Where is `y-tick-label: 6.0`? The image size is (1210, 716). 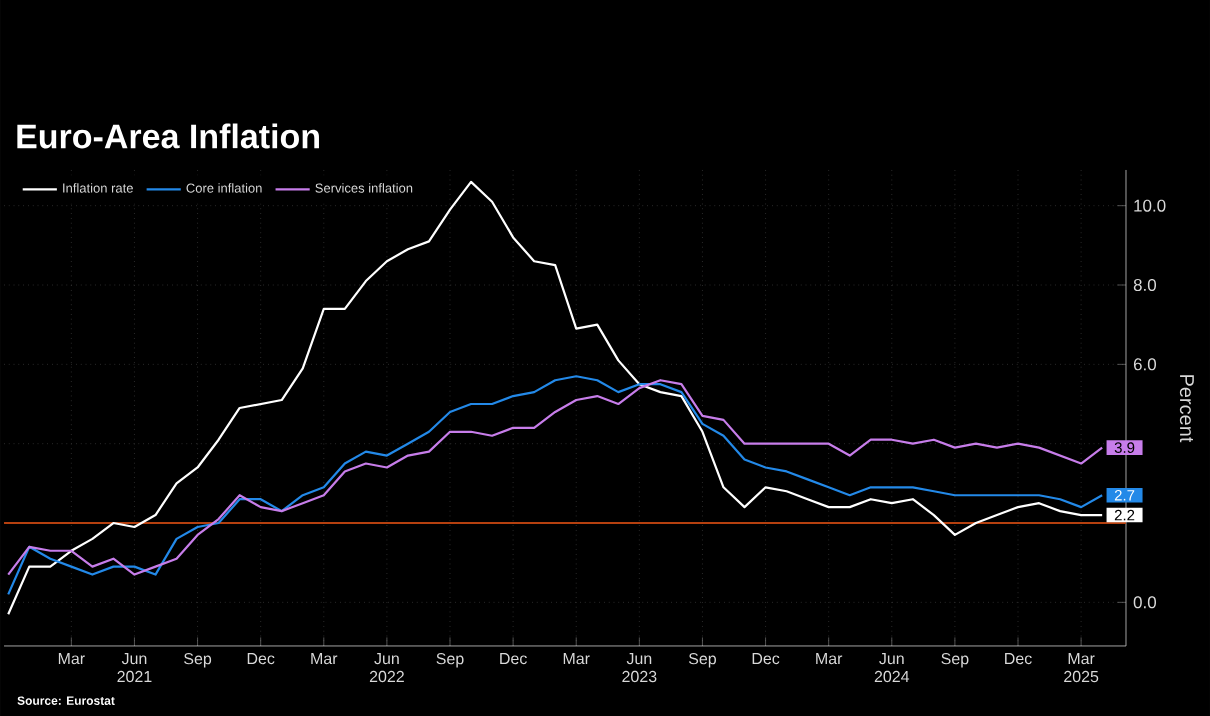 y-tick-label: 6.0 is located at coordinates (1145, 364).